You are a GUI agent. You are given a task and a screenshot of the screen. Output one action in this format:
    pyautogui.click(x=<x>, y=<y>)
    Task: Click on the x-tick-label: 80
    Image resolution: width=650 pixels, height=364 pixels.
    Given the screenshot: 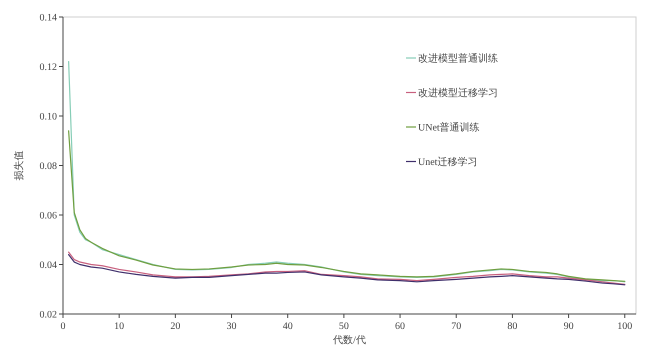 What is the action you would take?
    pyautogui.click(x=512, y=326)
    